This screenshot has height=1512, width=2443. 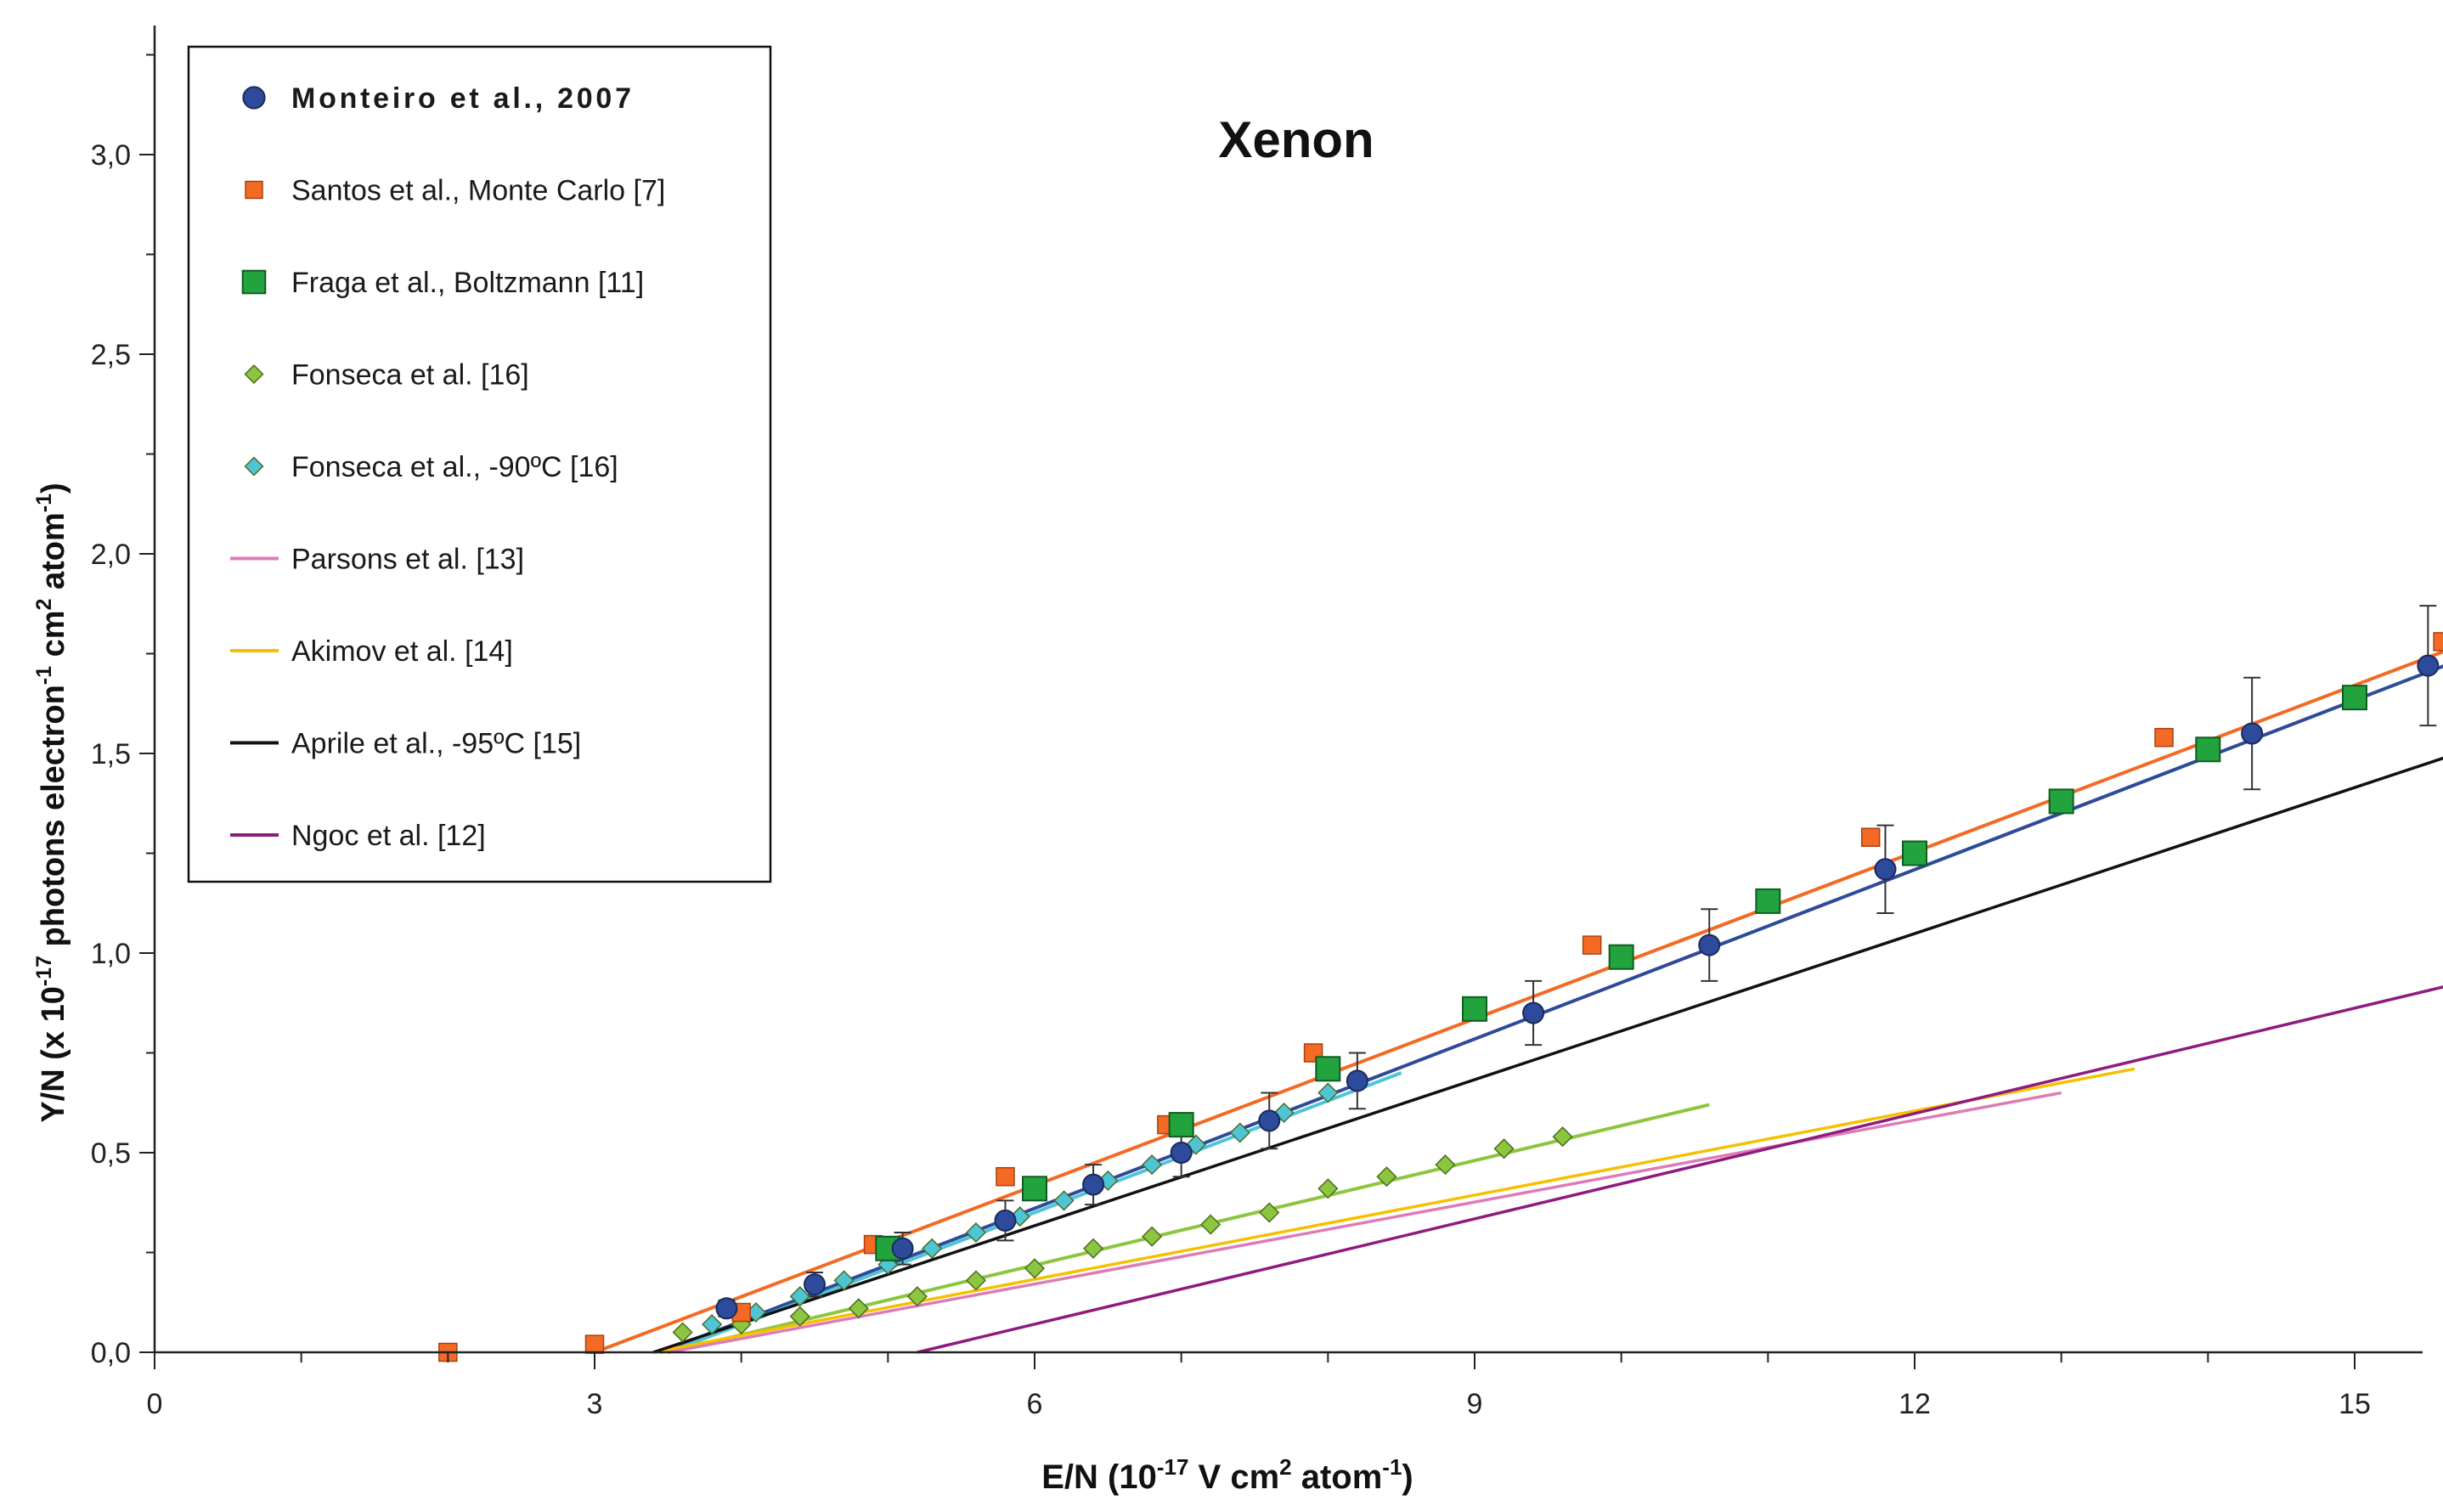 I want to click on x-tick-label: 0, so click(x=155, y=1404).